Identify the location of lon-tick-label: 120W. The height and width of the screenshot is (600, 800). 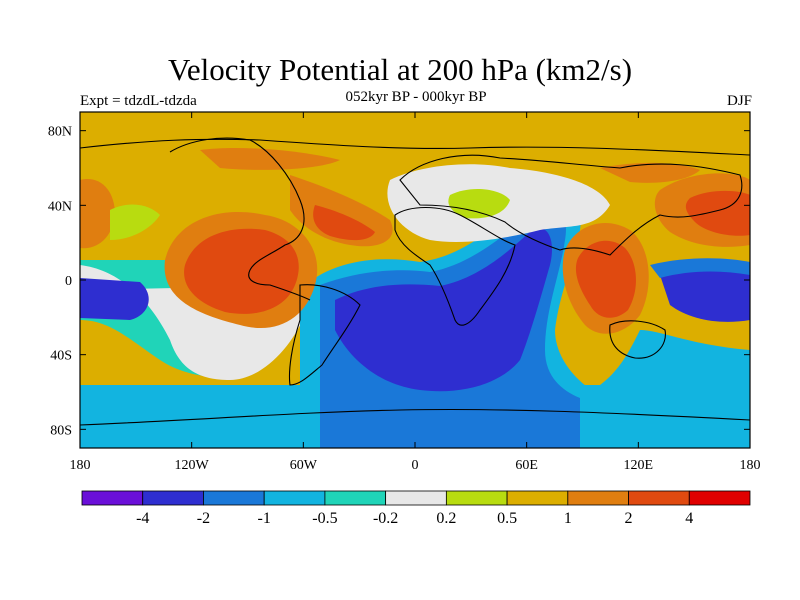
(192, 465).